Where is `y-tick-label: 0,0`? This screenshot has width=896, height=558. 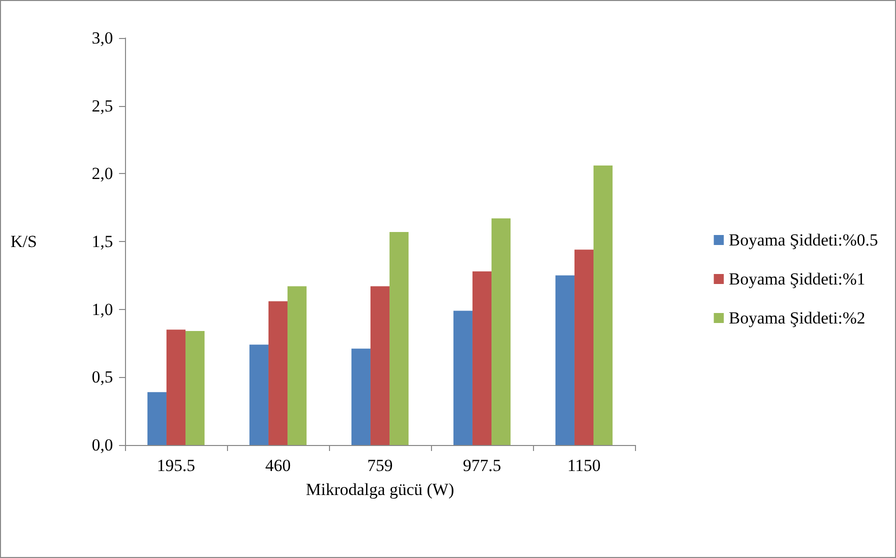
y-tick-label: 0,0 is located at coordinates (102, 445).